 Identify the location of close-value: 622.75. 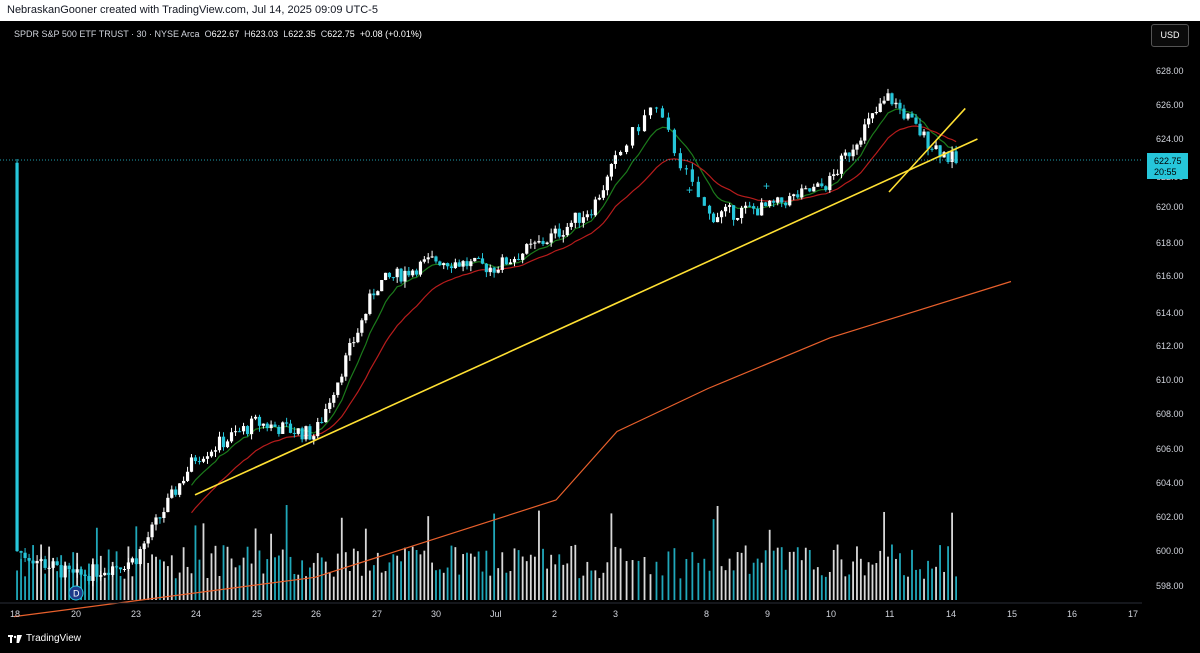
(341, 34).